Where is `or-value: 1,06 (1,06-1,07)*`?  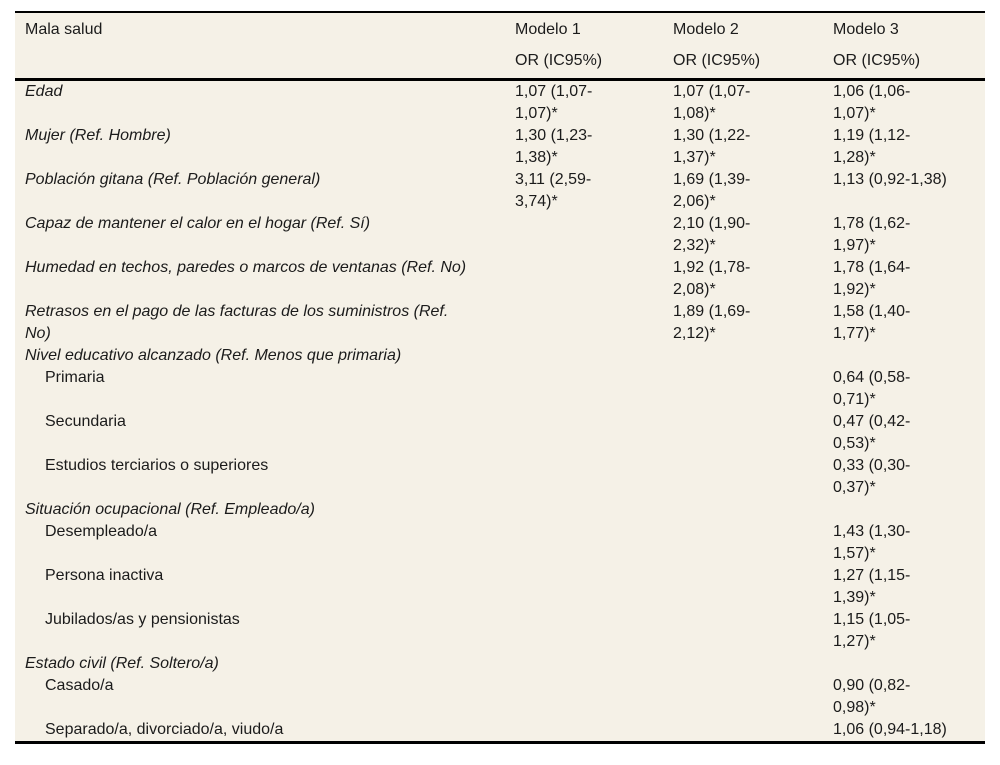
or-value: 1,06 (1,06-1,07)* is located at coordinates (872, 102).